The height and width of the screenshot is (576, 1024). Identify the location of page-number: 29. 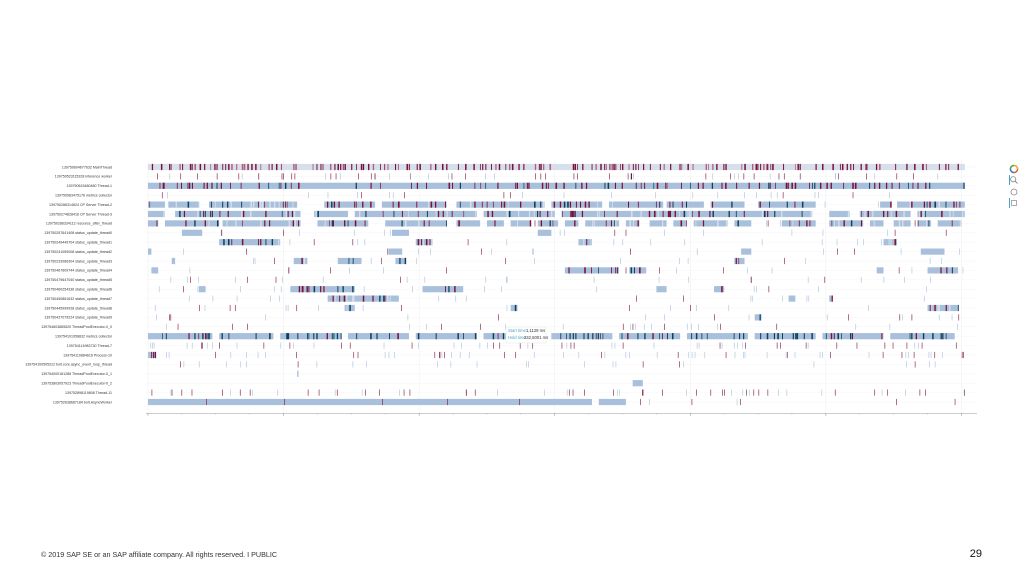
(975, 554).